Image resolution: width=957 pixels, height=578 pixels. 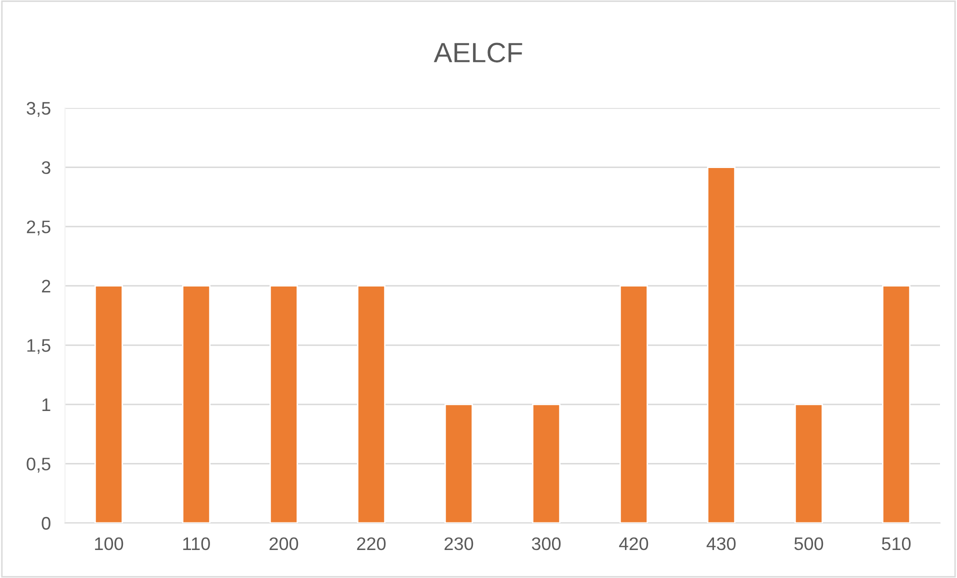 What do you see at coordinates (38, 228) in the screenshot?
I see `y-tick-label: 2,5` at bounding box center [38, 228].